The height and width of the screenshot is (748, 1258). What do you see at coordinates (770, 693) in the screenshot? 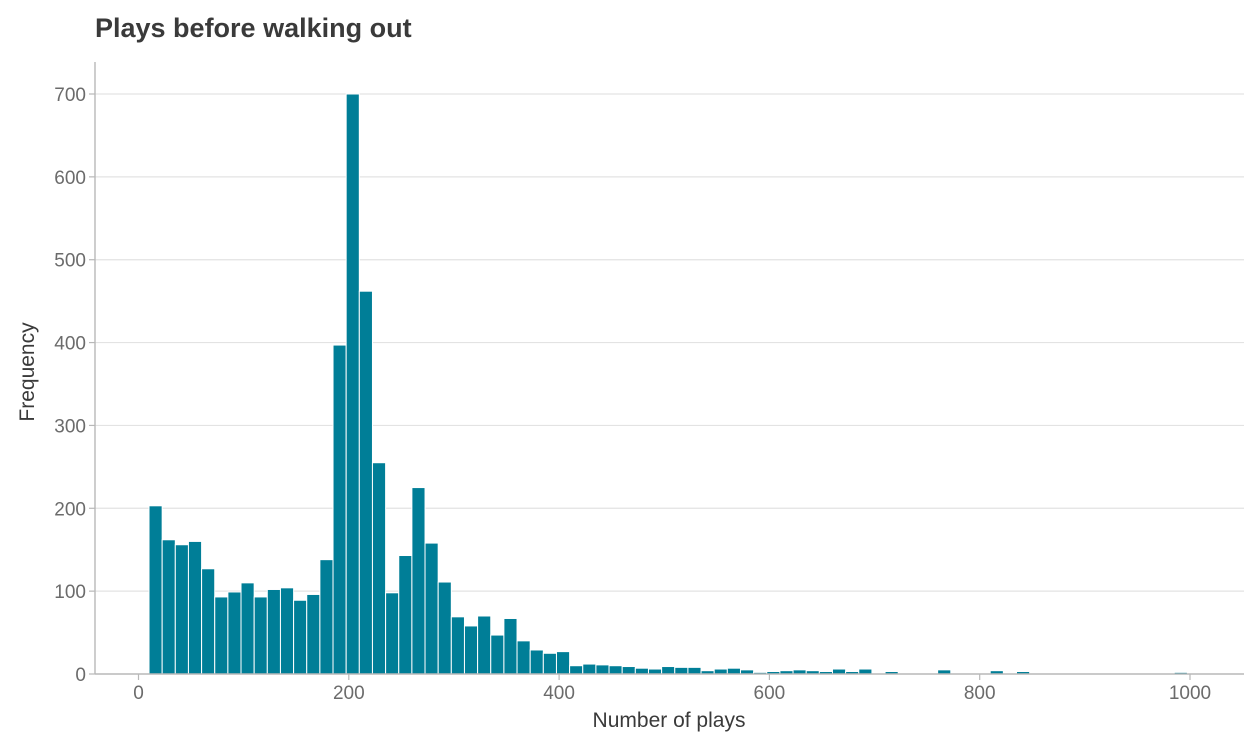
I see `x-tick-label: 600` at bounding box center [770, 693].